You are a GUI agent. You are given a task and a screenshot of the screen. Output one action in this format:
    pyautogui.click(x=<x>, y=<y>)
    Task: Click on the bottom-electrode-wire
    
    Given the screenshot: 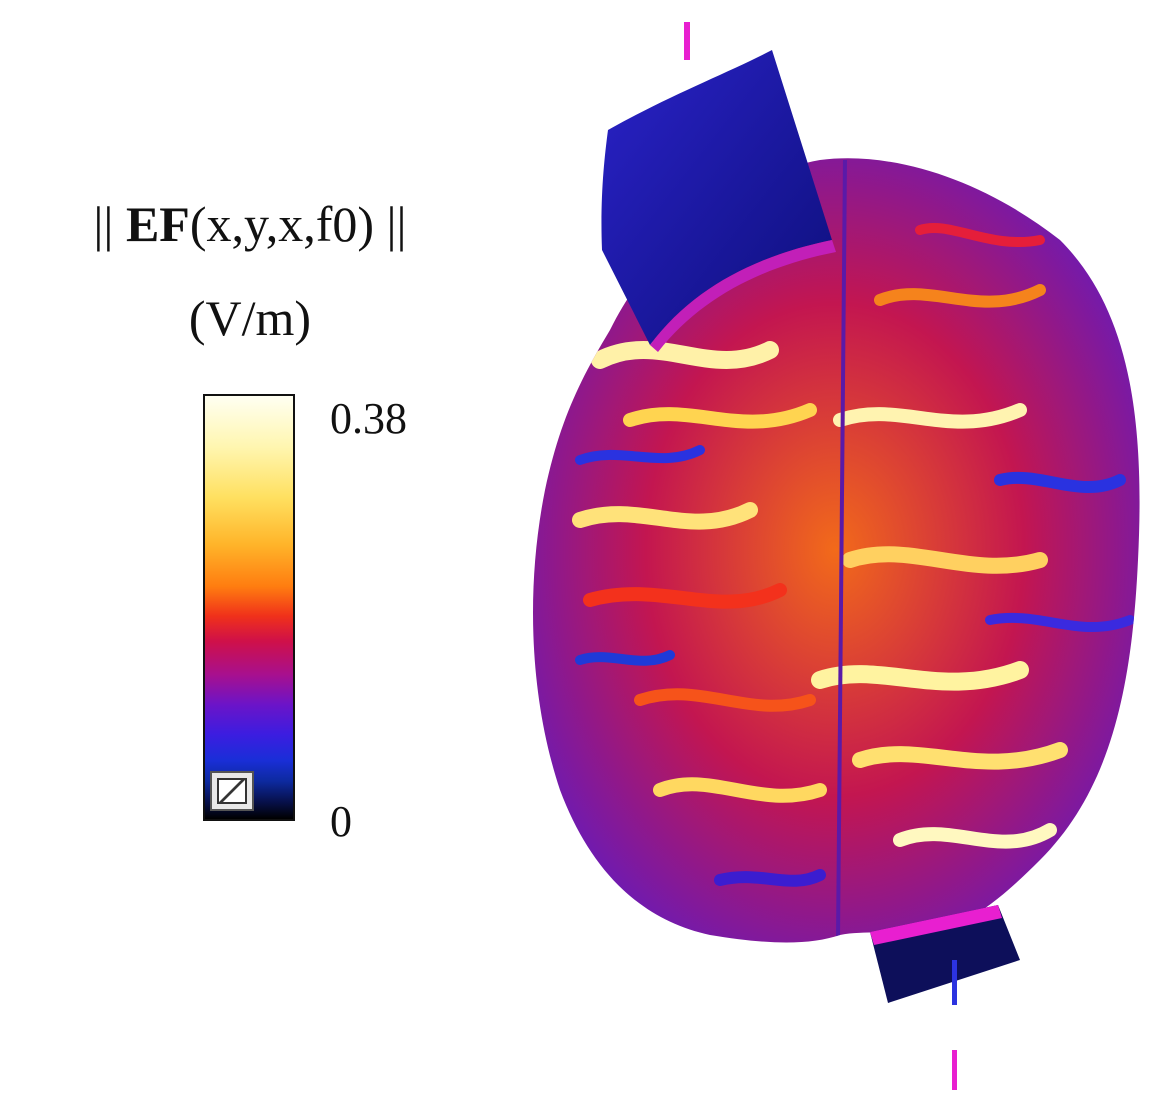 What is the action you would take?
    pyautogui.click(x=954, y=1025)
    